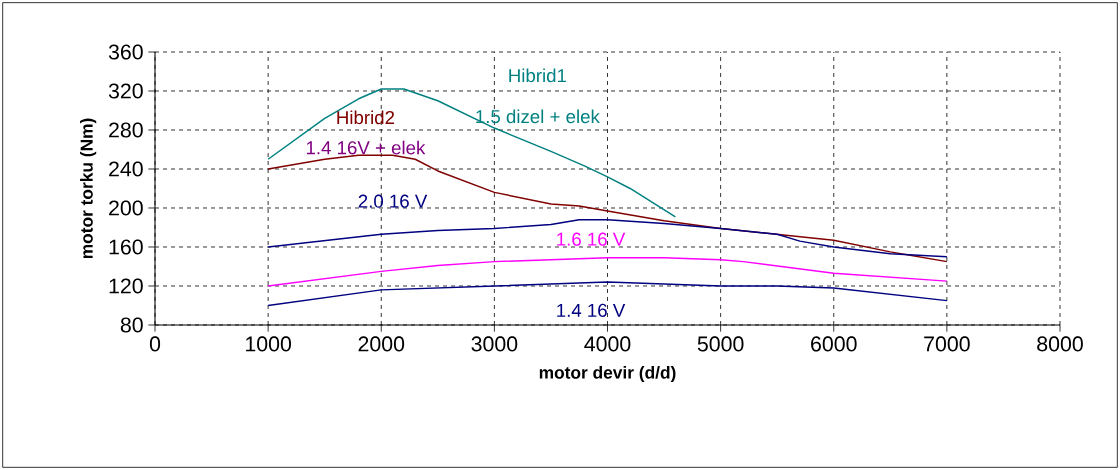 The width and height of the screenshot is (1120, 470). I want to click on y-tick-label: 120, so click(126, 286).